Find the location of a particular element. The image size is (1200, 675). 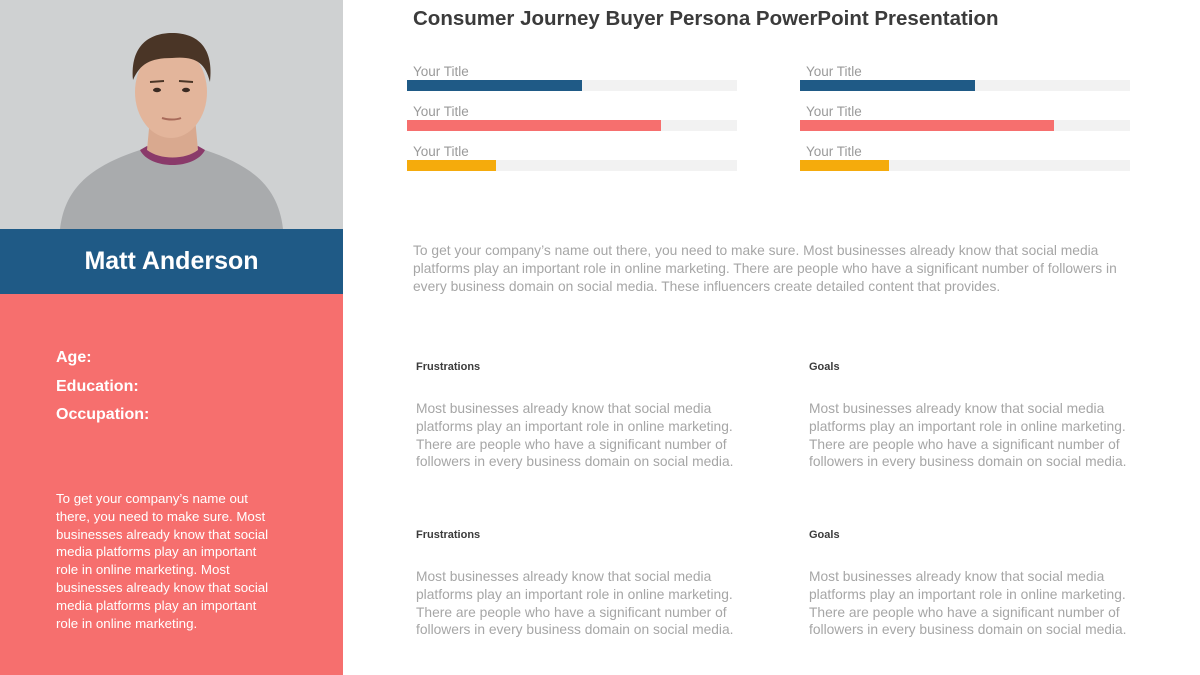

age-label: Age: is located at coordinates (74, 357).